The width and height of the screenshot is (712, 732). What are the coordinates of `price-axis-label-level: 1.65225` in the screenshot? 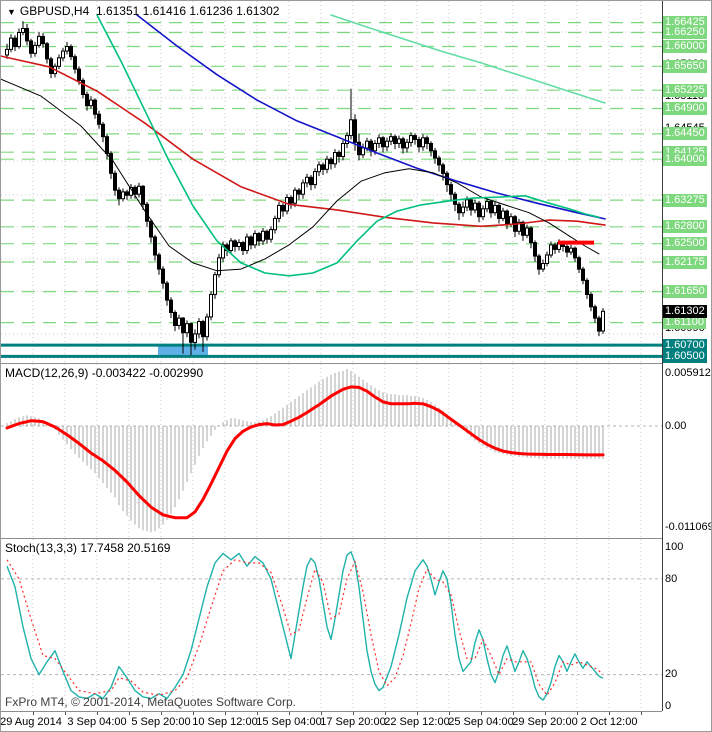 It's located at (685, 90).